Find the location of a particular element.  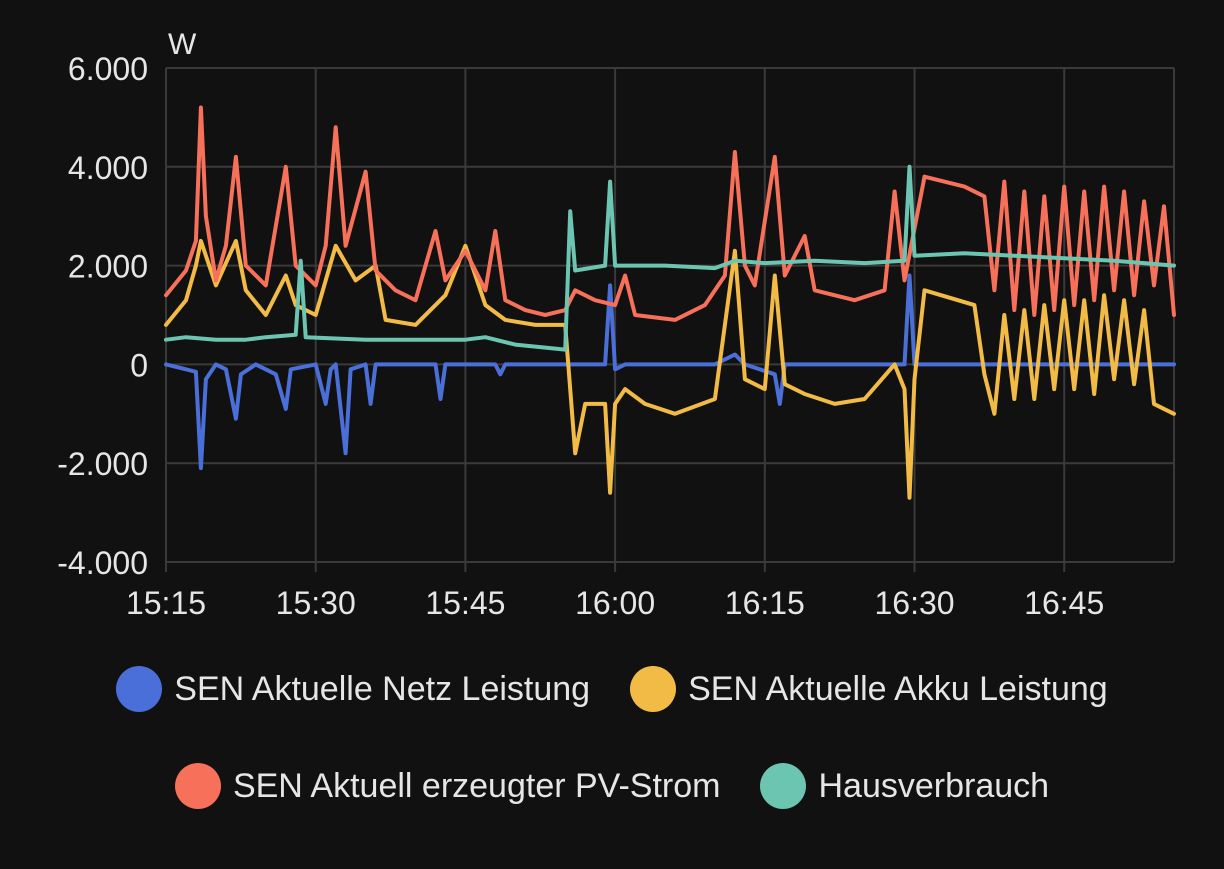

x-tick-label: 16:30 is located at coordinates (914, 603).